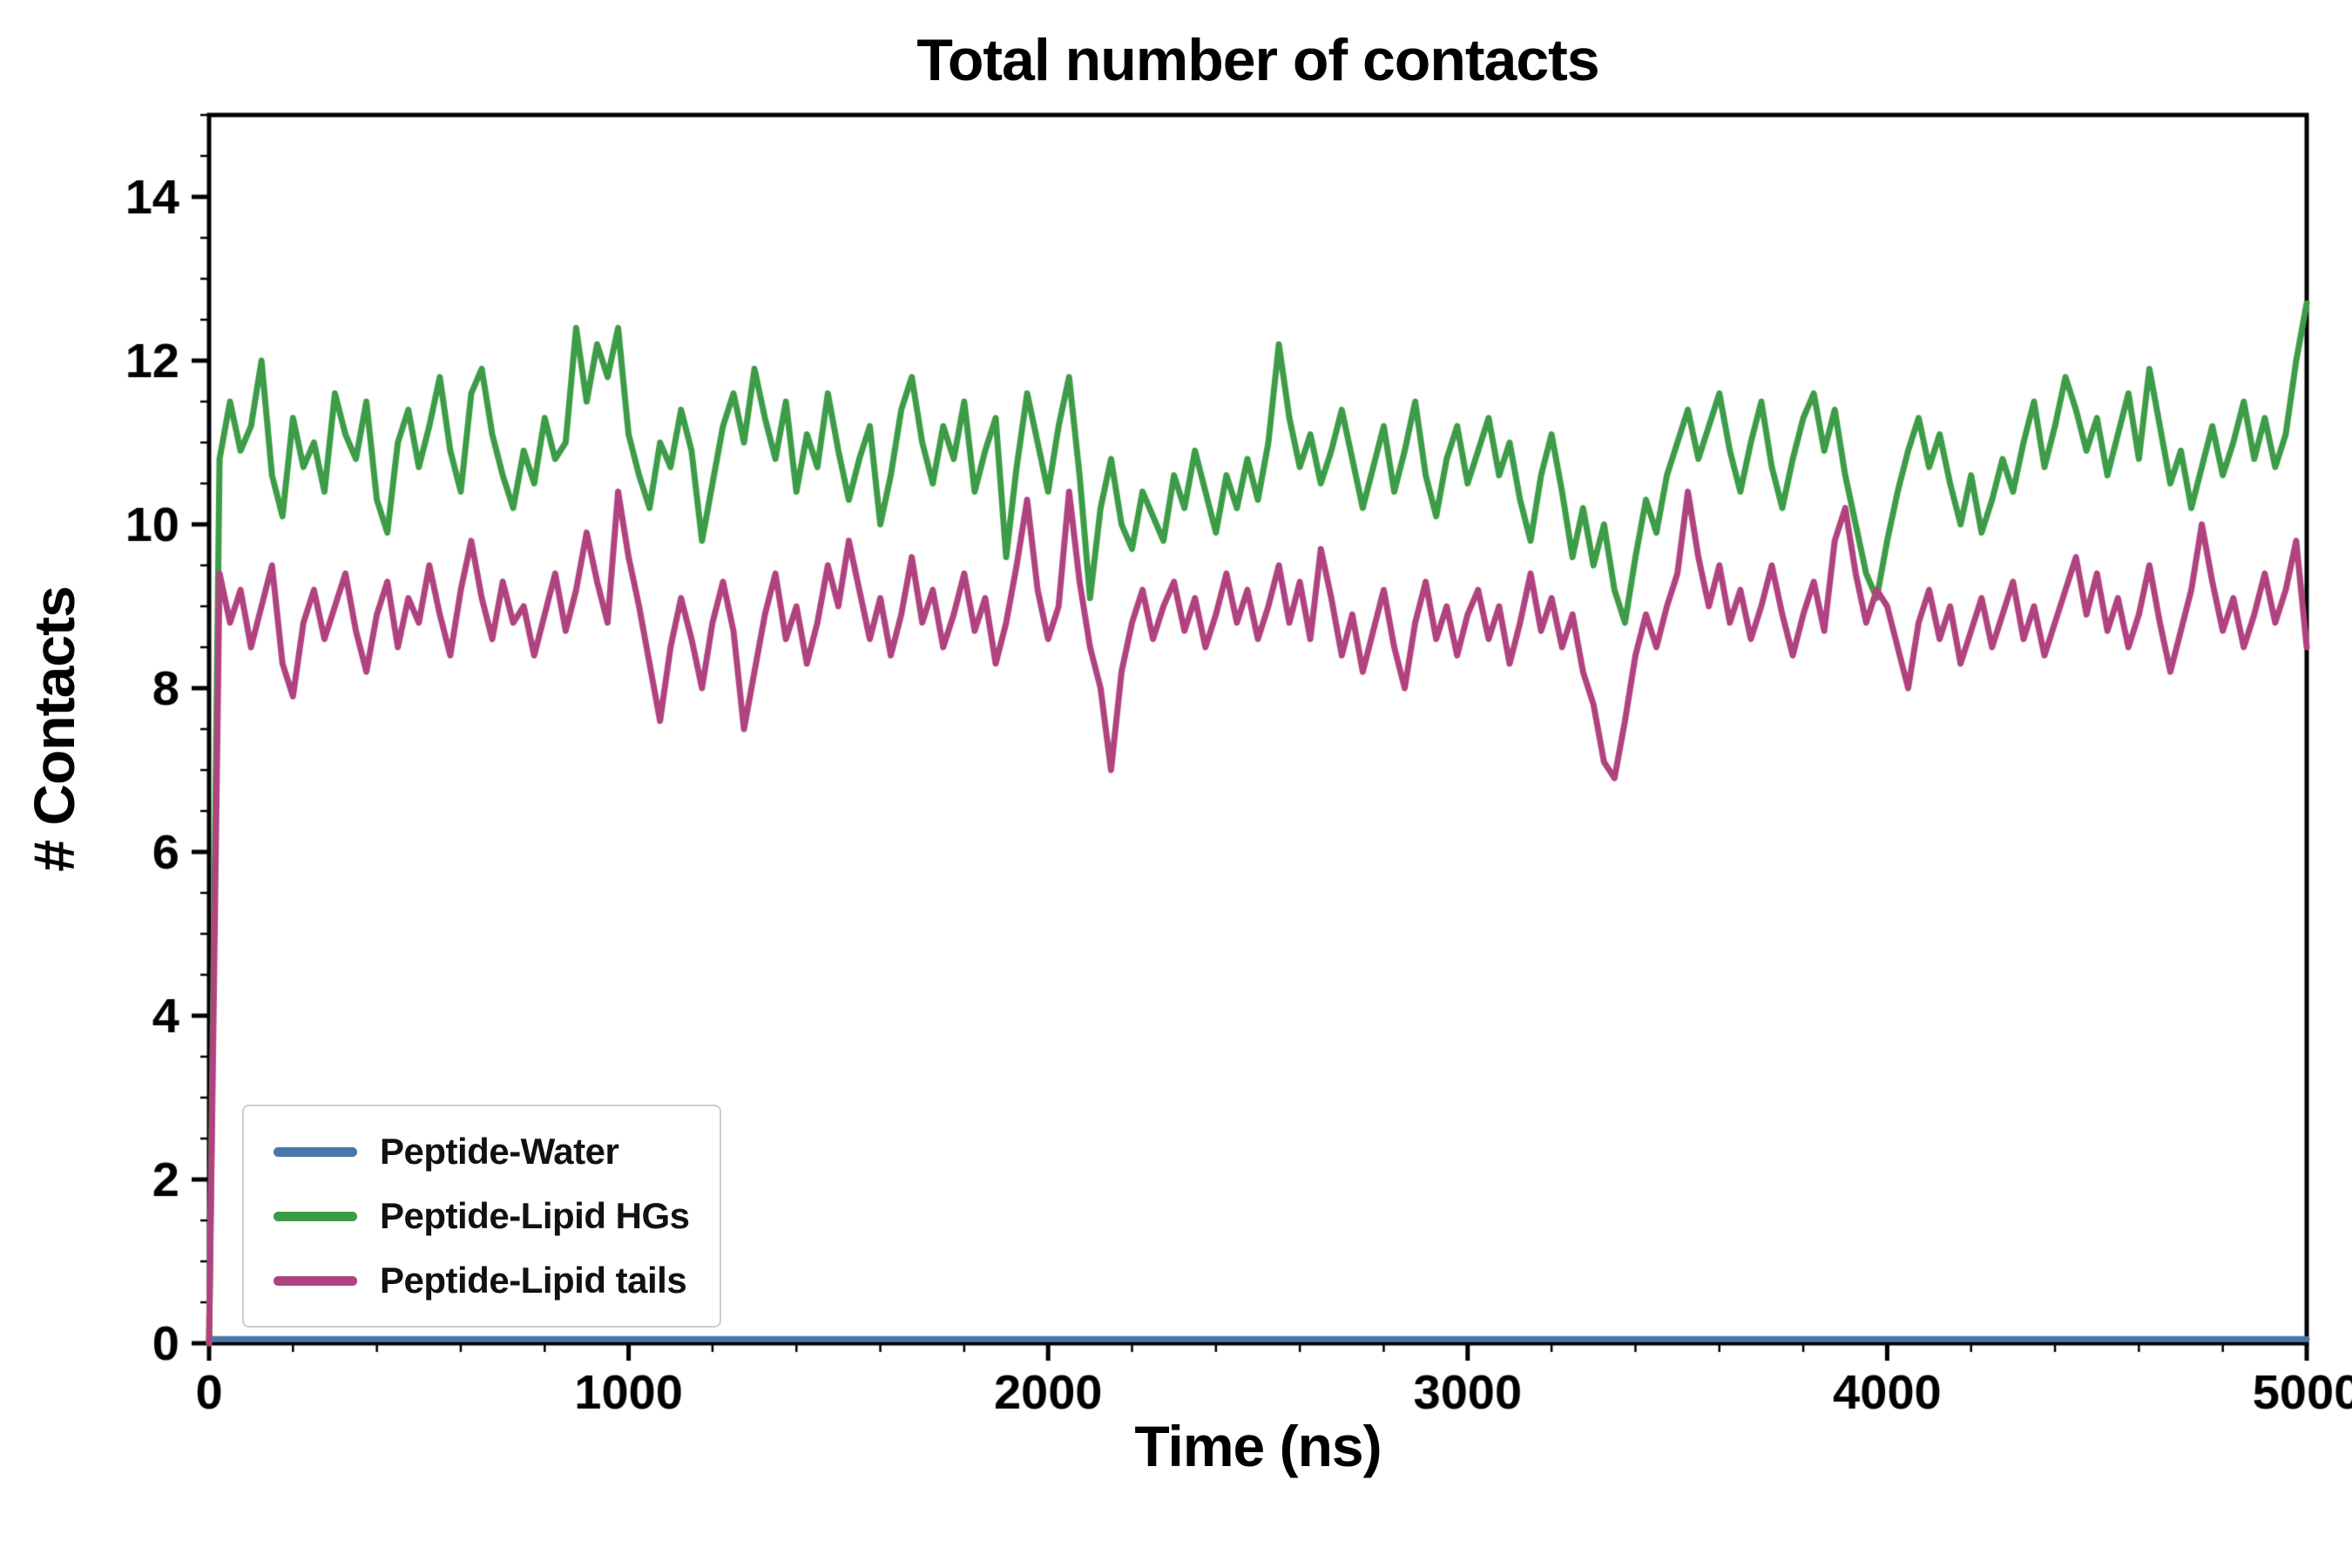  I want to click on legend-item-peptide-water: Peptide-Water, so click(482, 1152).